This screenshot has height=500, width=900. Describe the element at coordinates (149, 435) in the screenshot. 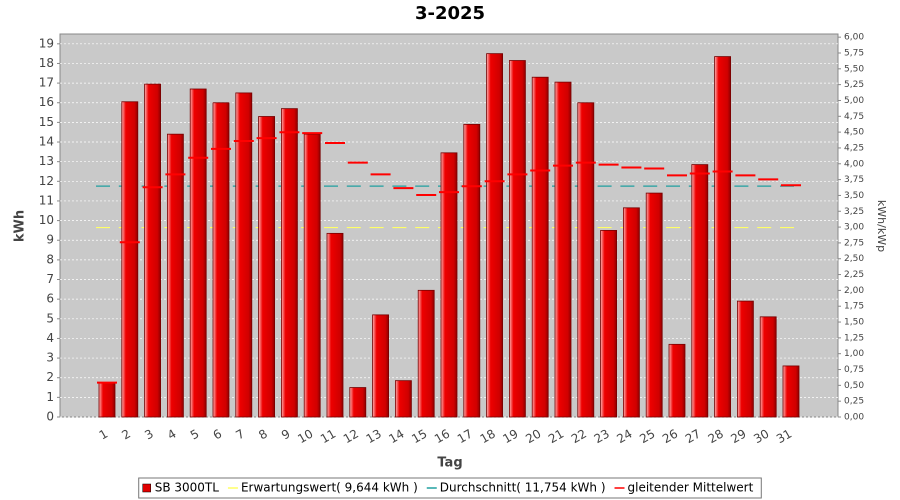

I see `x-tick-label: 3` at that location.